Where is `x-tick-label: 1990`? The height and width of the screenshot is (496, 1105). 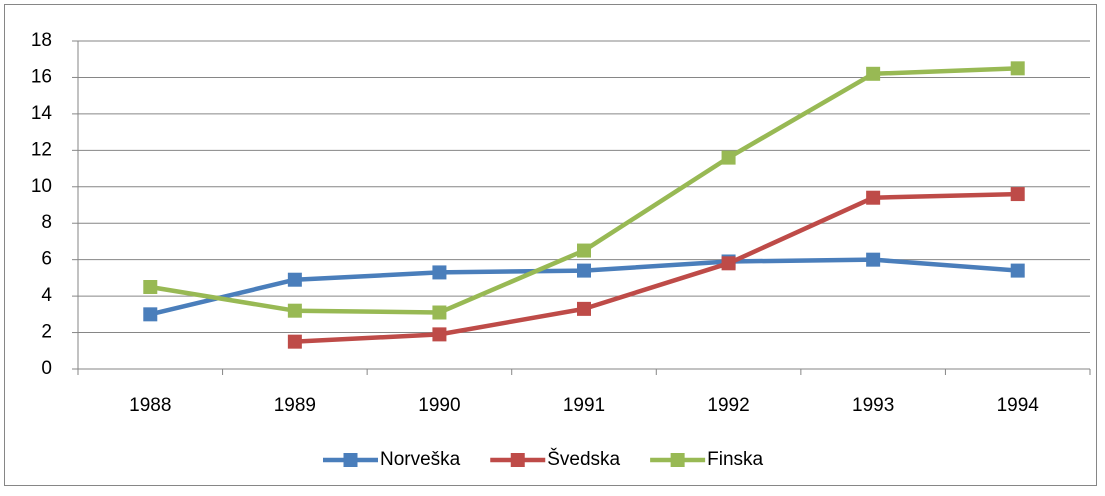
x-tick-label: 1990 is located at coordinates (439, 405).